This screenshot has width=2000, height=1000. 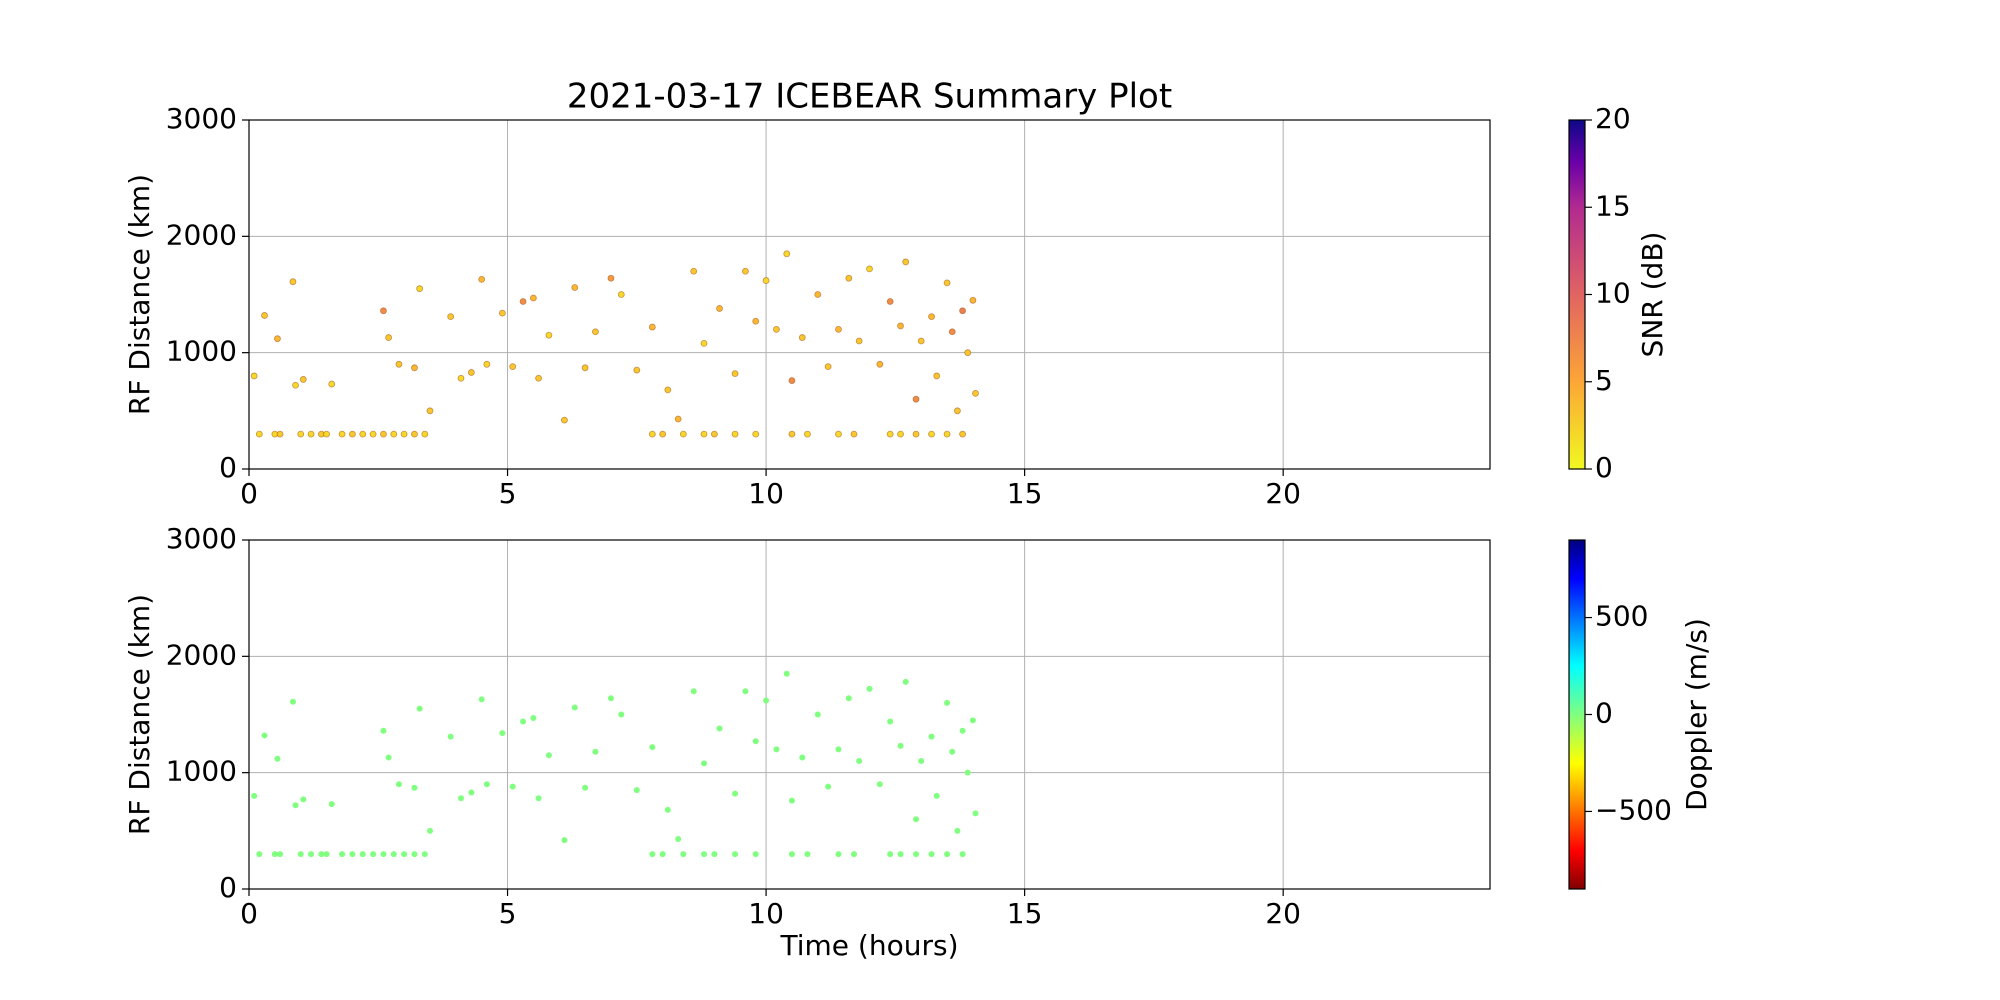 What do you see at coordinates (508, 913) in the screenshot?
I see `x-tick-label: 5` at bounding box center [508, 913].